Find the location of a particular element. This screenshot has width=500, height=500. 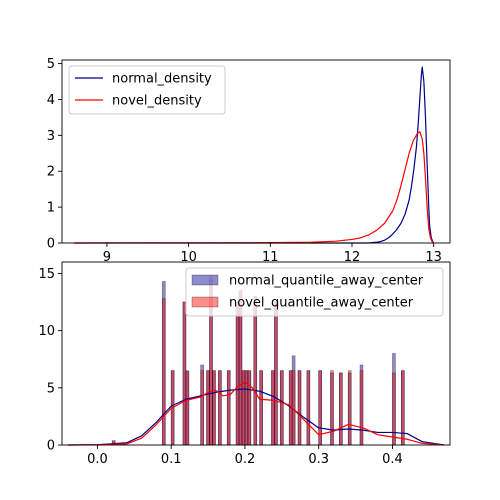

line-novel_quantile_away_center is located at coordinates (256, 413).